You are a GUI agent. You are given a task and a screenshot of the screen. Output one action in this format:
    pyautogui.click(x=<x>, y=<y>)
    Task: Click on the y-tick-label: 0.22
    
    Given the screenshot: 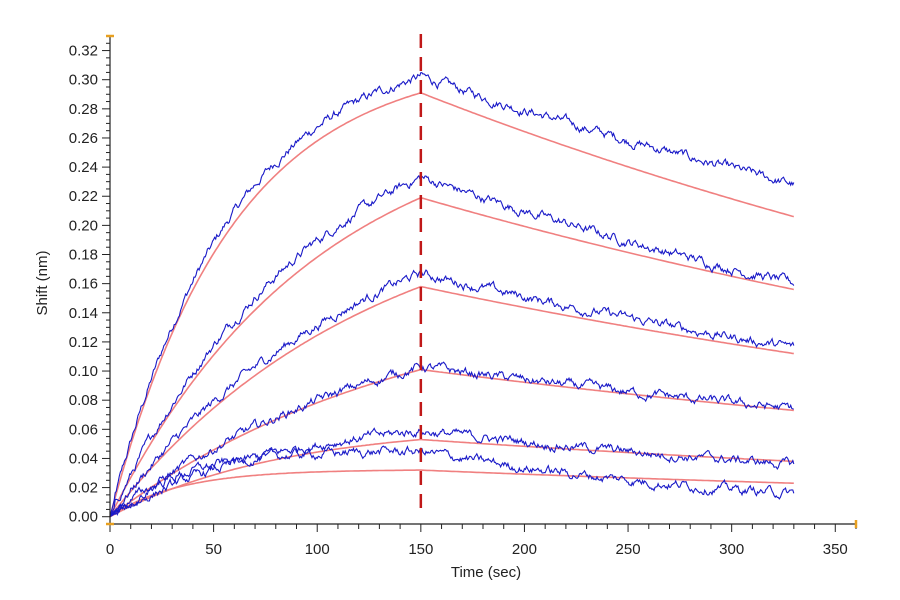 What is the action you would take?
    pyautogui.click(x=83, y=196)
    